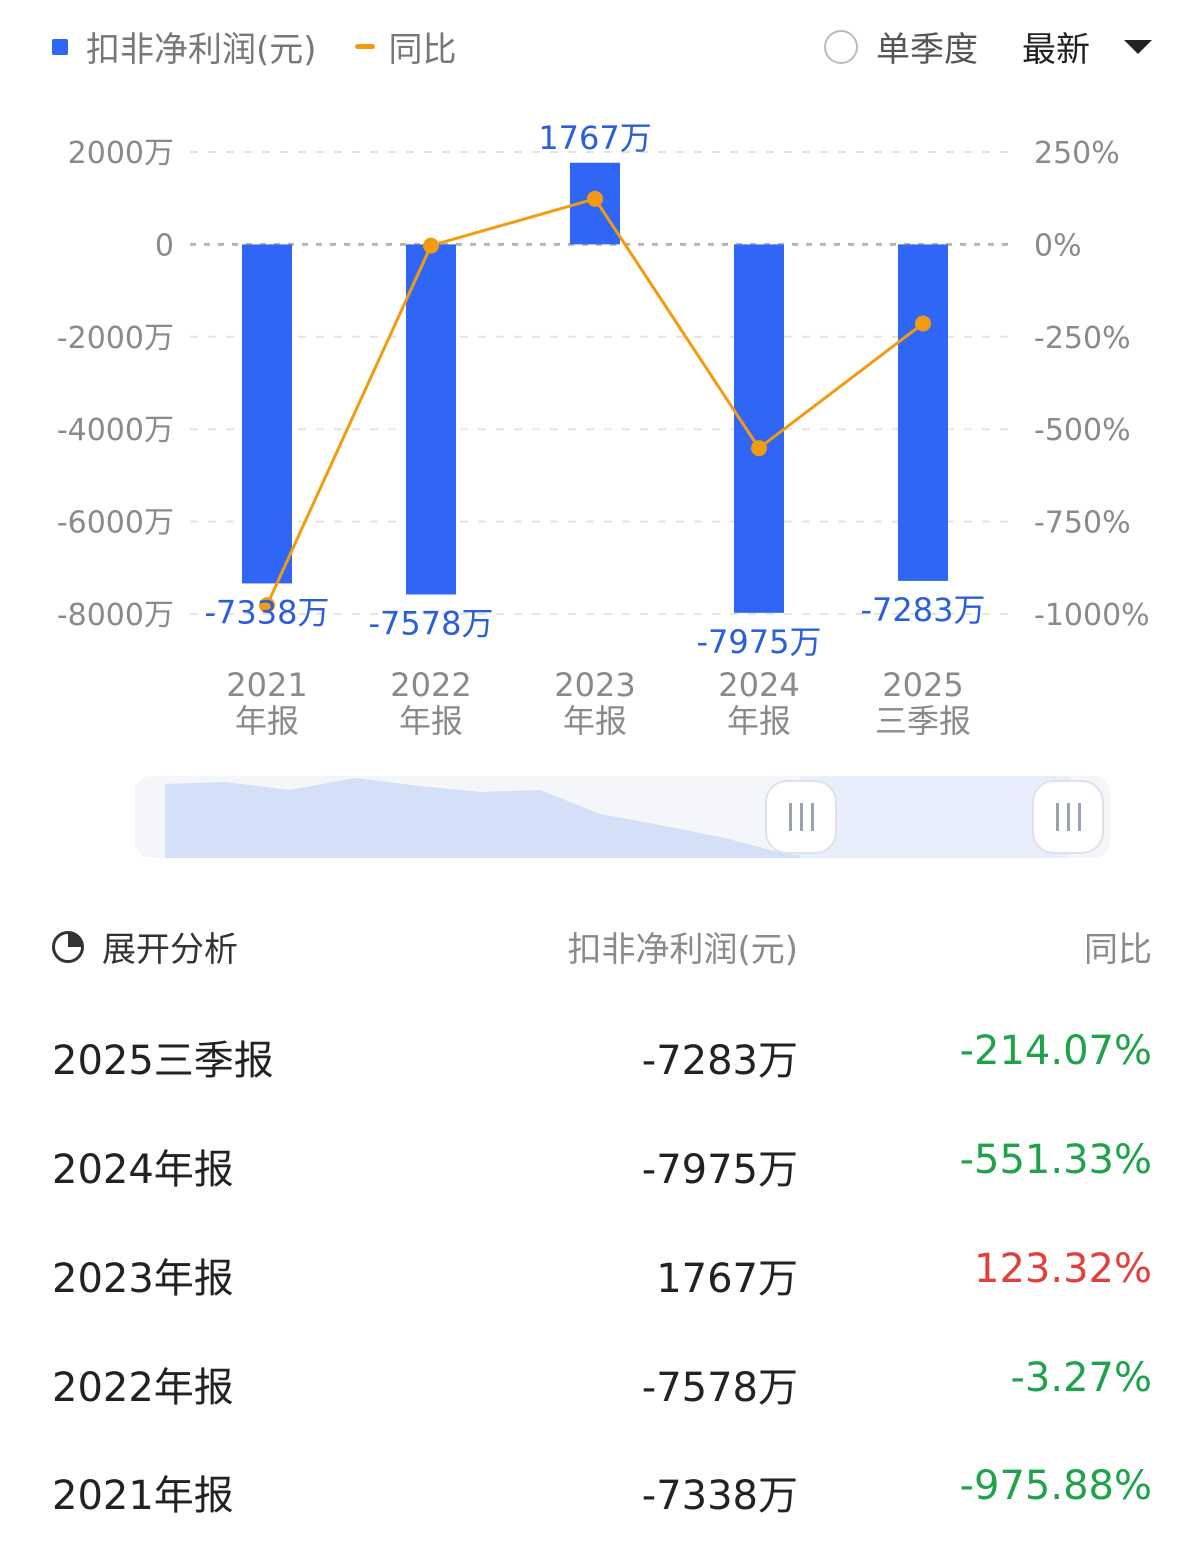 The height and width of the screenshot is (1545, 1200). Describe the element at coordinates (163, 1061) in the screenshot. I see `row-period: 2025三季报` at that location.